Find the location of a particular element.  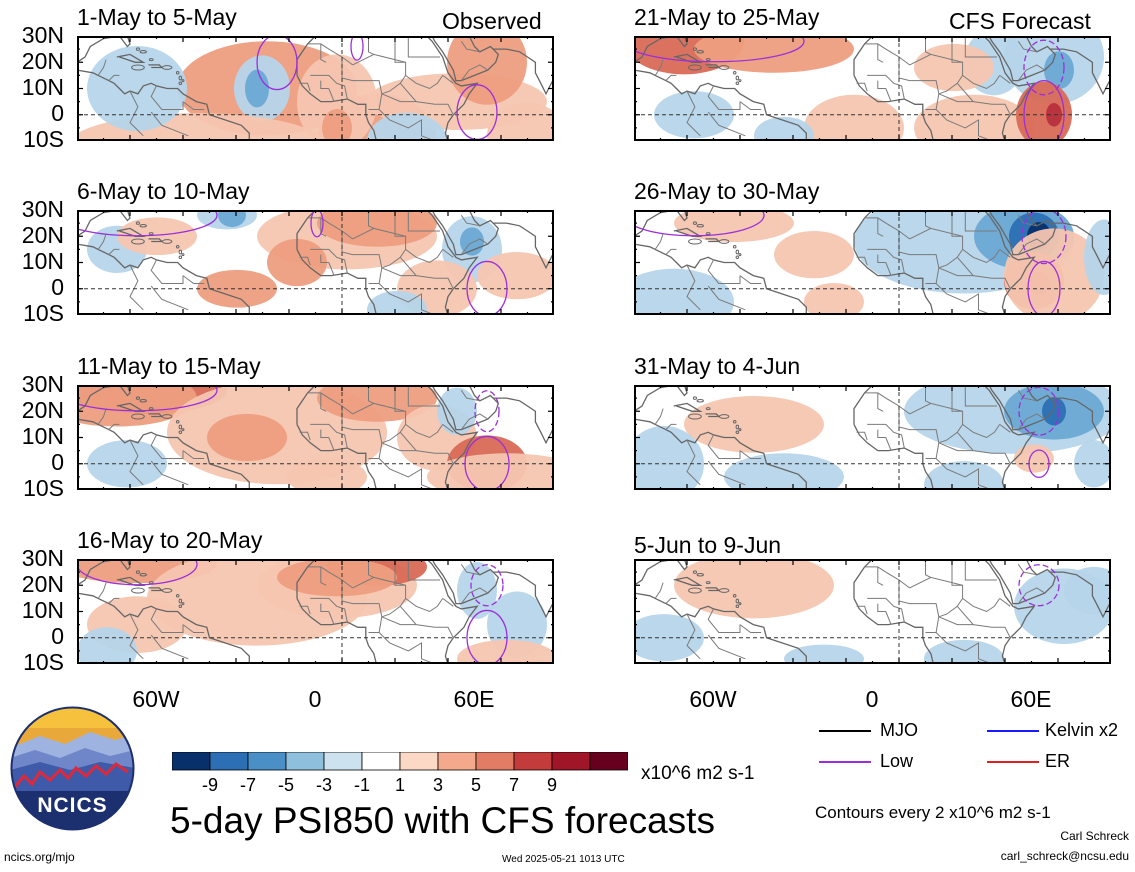

panel-title-7: 16-May to 20-May is located at coordinates (170, 540).